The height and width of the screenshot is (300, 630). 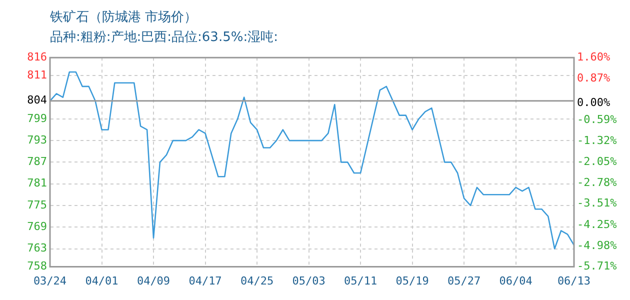 I want to click on x-tick-label: 04/09, so click(x=153, y=281).